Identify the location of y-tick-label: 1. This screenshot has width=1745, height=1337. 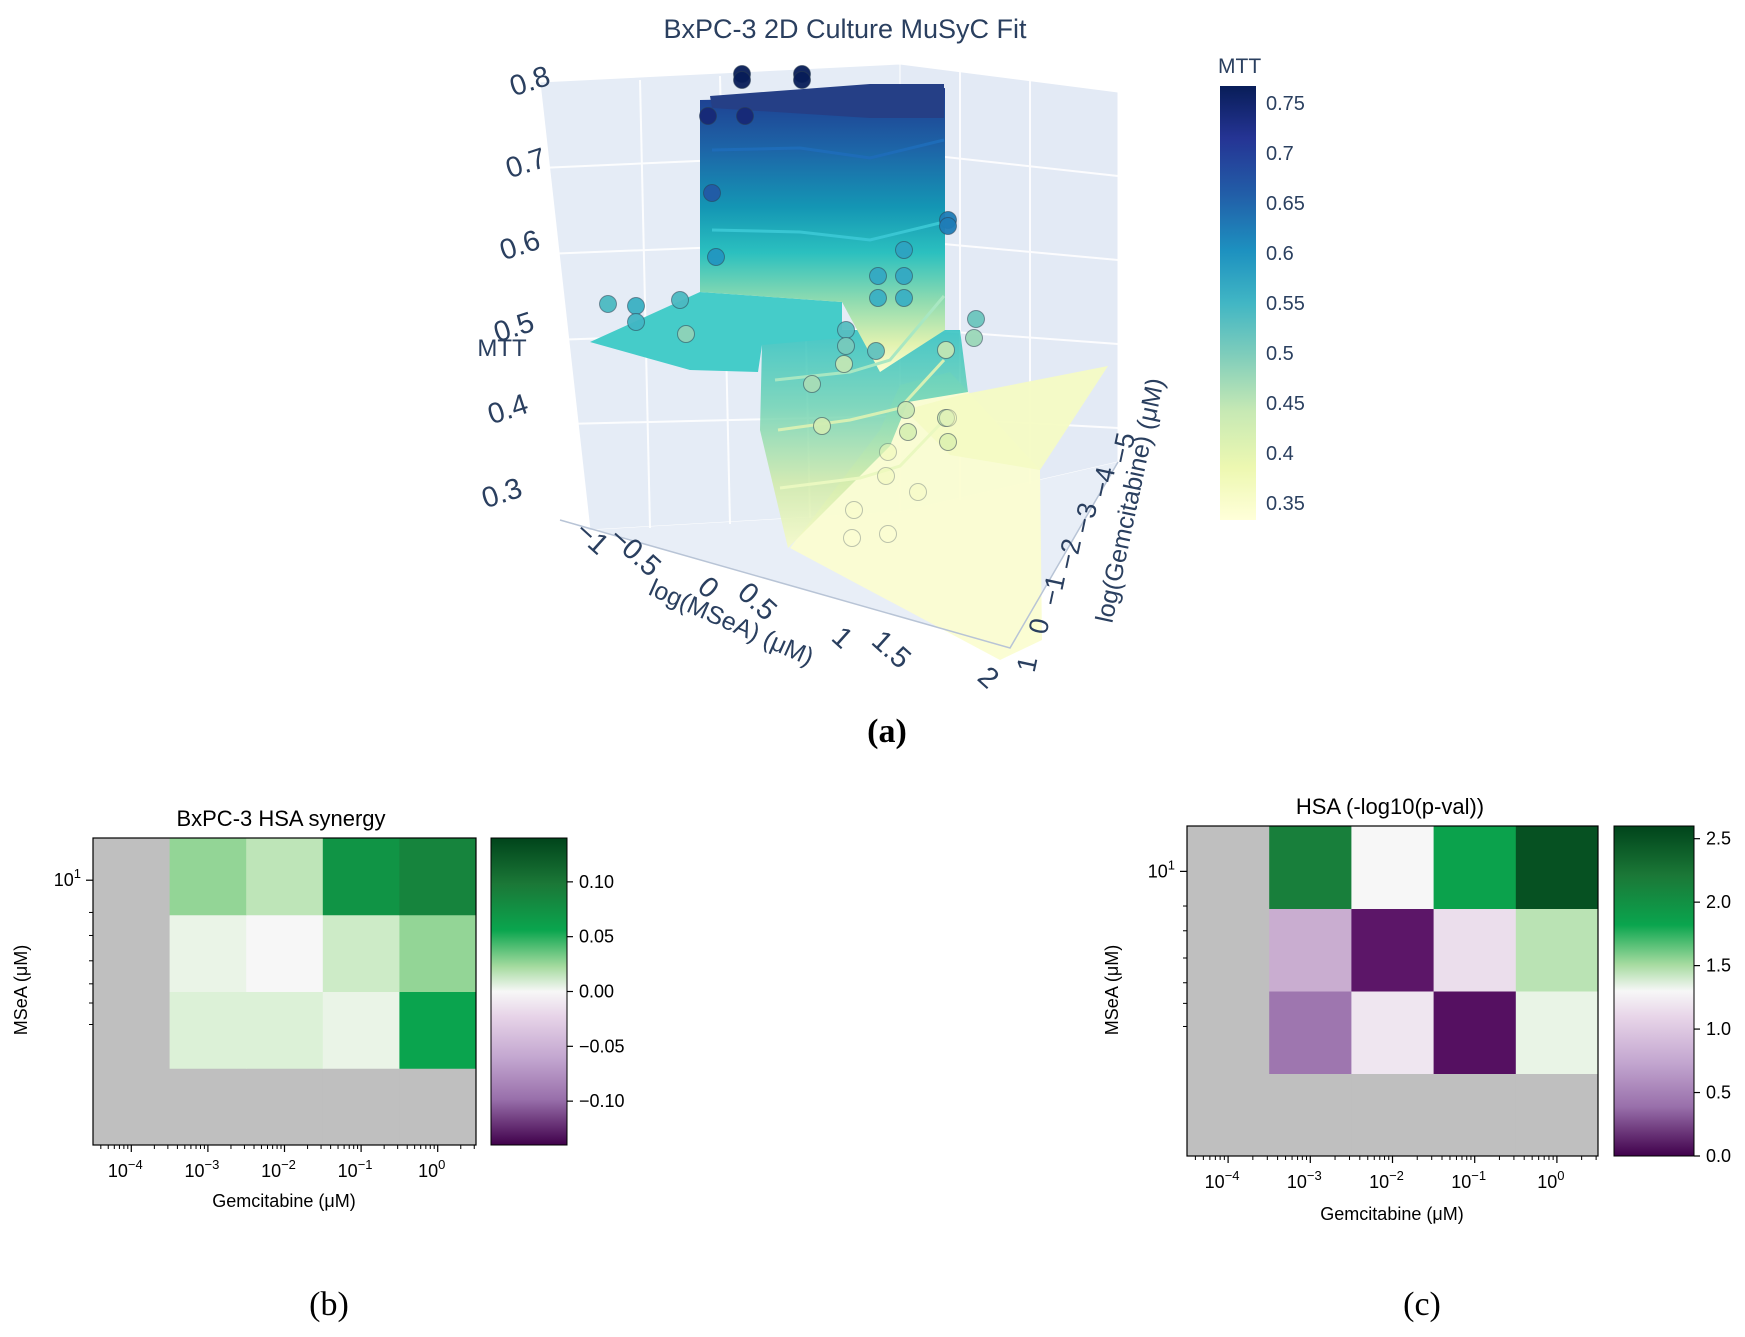
(1027, 664).